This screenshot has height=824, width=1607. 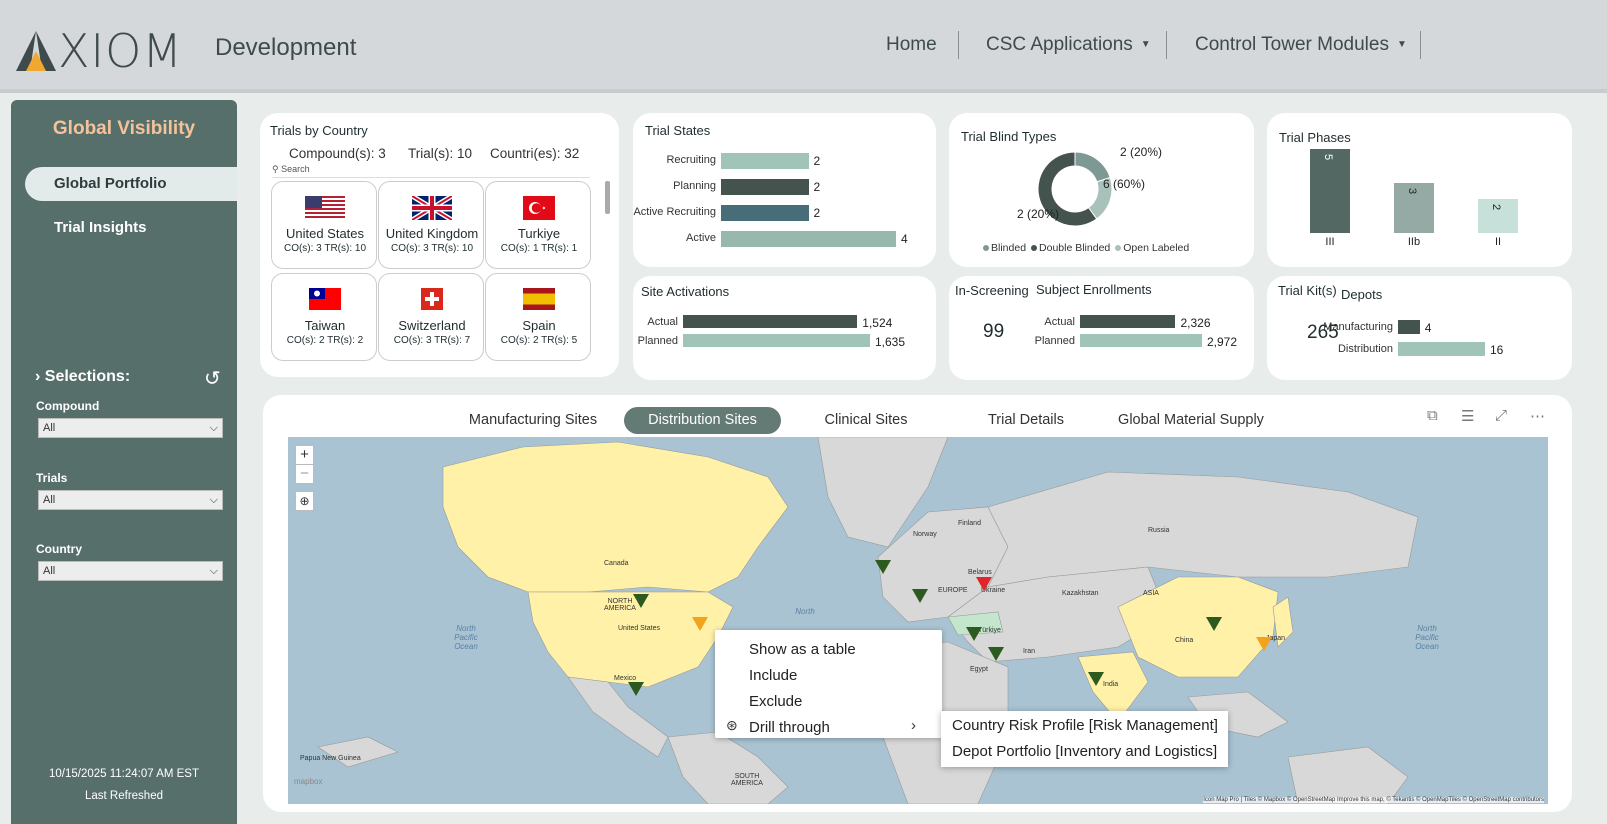 What do you see at coordinates (304, 501) in the screenshot?
I see `zoom-search-icon: ⊕` at bounding box center [304, 501].